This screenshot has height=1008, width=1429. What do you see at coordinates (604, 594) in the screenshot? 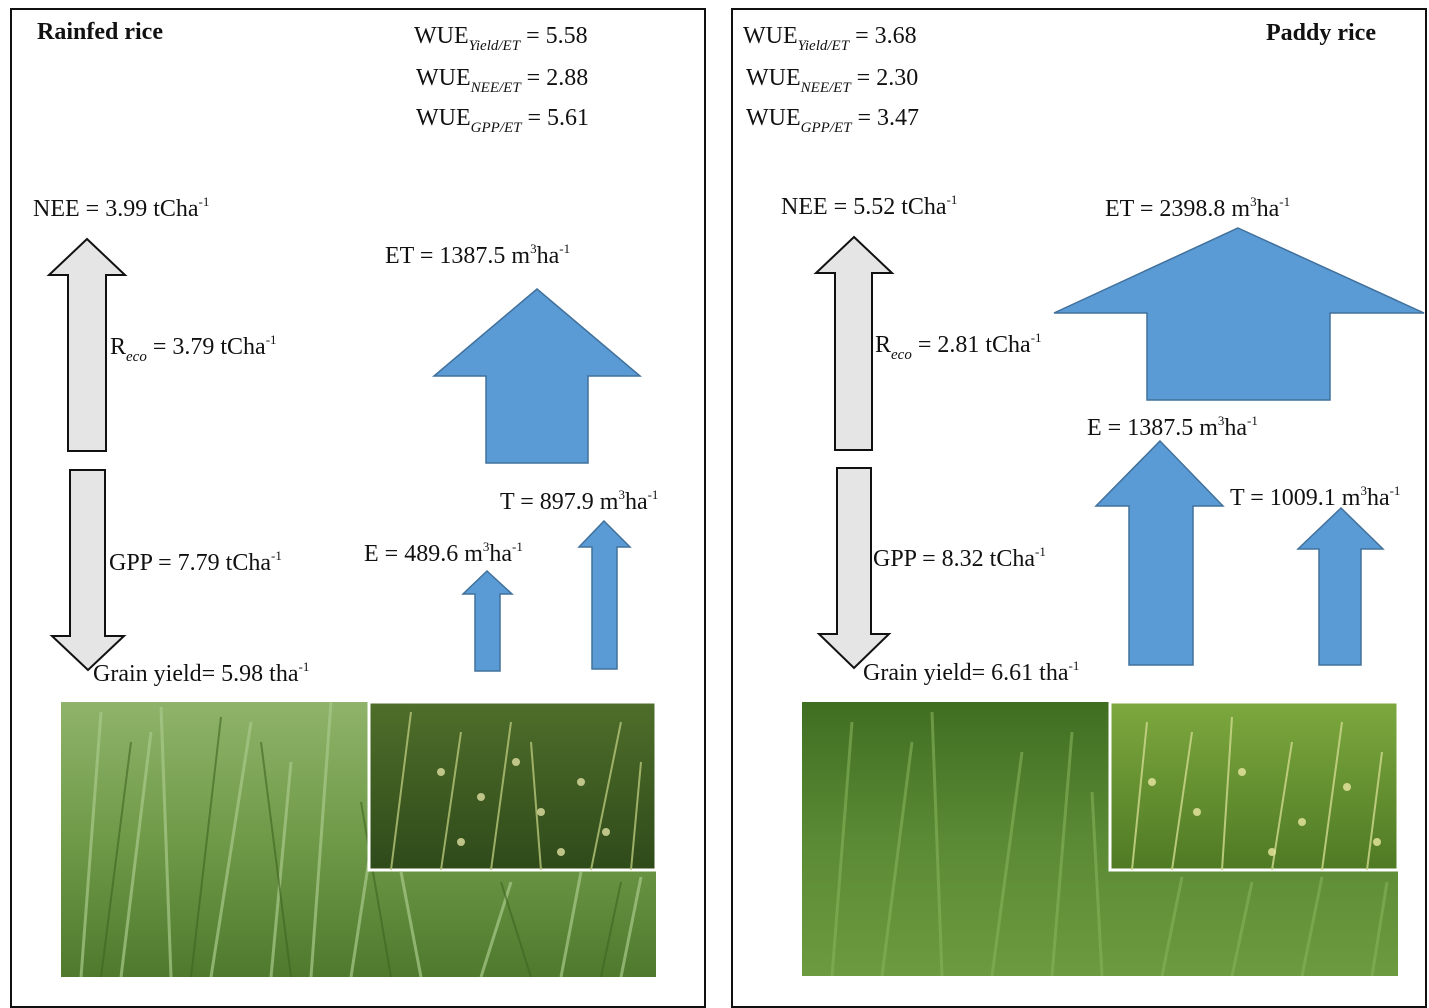
I see `rainfed-t-arrow` at bounding box center [604, 594].